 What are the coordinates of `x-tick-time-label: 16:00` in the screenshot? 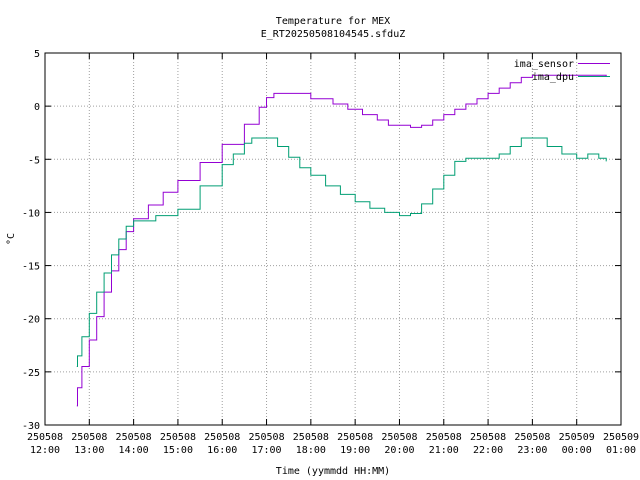 It's located at (222, 450).